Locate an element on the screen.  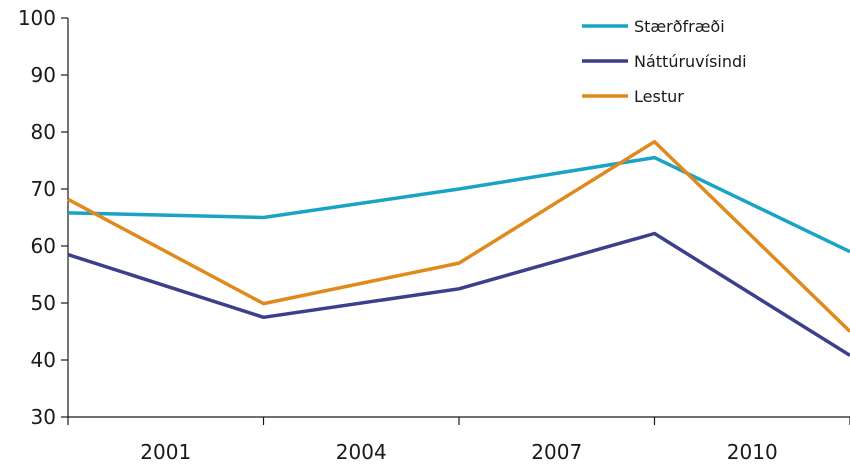
y-ticks: 30 40 50 60 70 80 90 100 is located at coordinates (43, 217).